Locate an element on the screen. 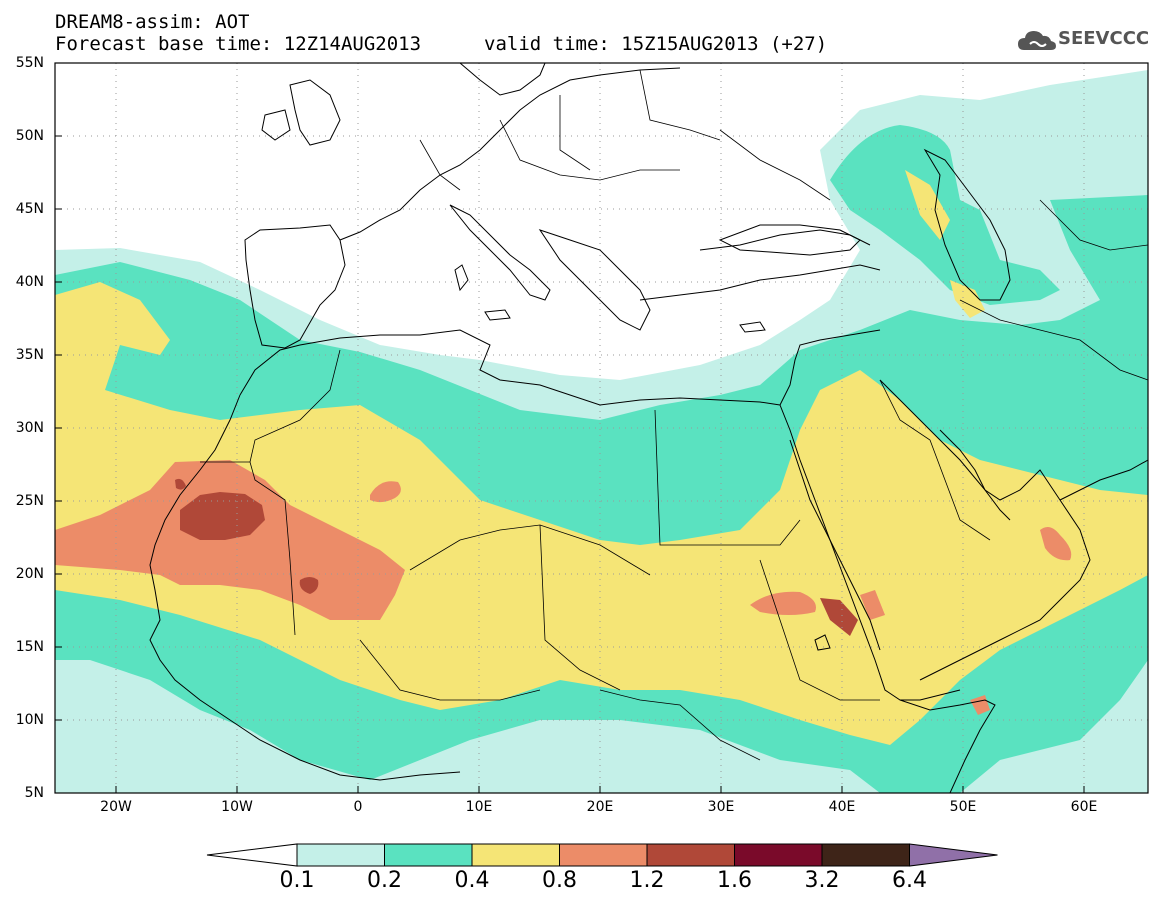 This screenshot has height=905, width=1165. y-tick-label: 50N is located at coordinates (29, 136).